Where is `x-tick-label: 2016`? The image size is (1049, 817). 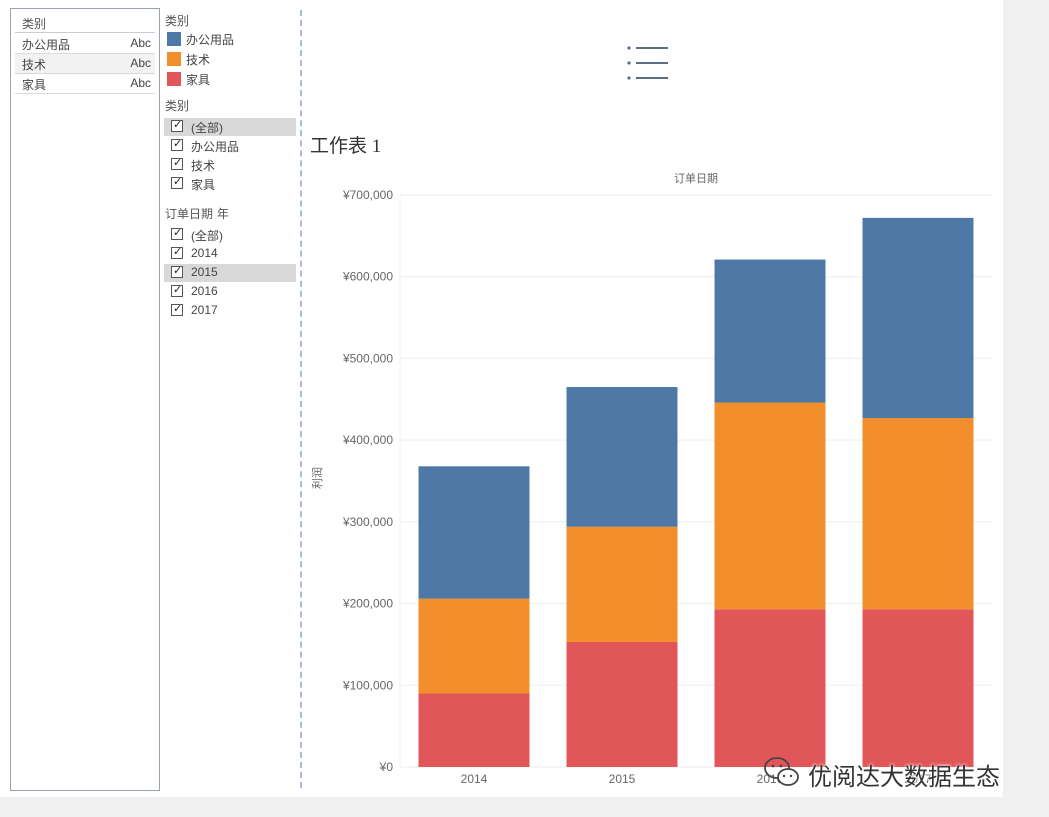
x-tick-label: 2016 is located at coordinates (770, 779).